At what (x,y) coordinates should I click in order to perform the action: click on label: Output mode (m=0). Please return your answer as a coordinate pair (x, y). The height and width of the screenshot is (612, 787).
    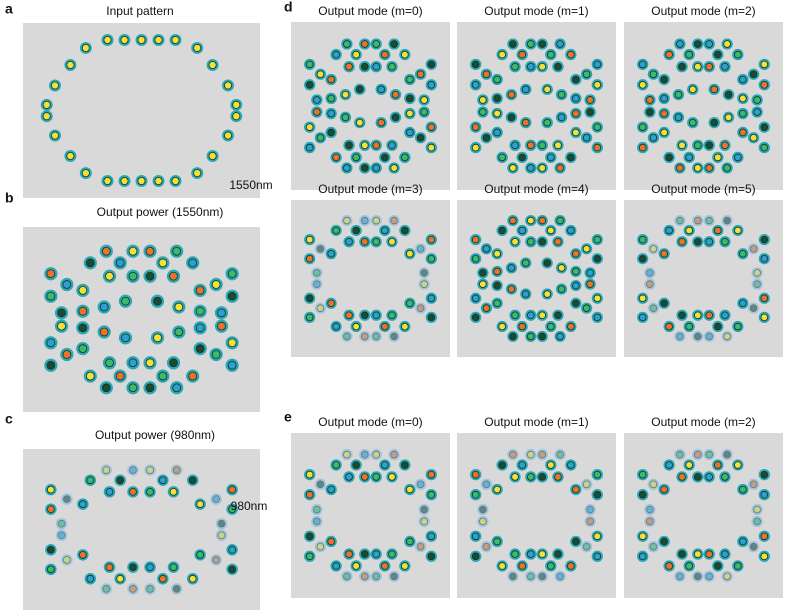
    Looking at the image, I should click on (370, 11).